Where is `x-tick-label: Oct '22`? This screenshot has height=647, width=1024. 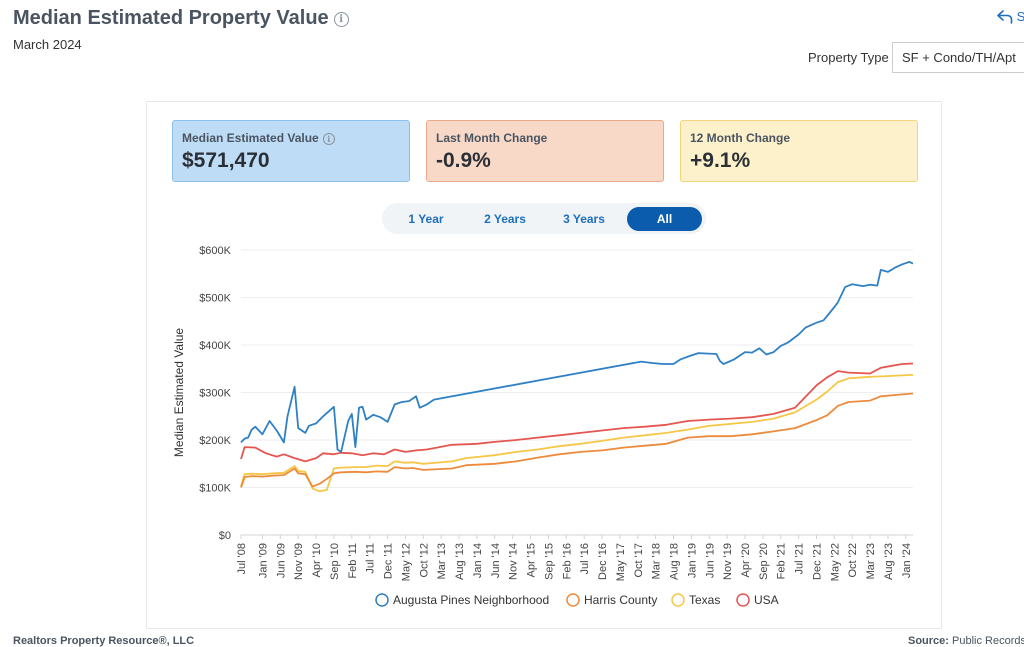 x-tick-label: Oct '22 is located at coordinates (853, 560).